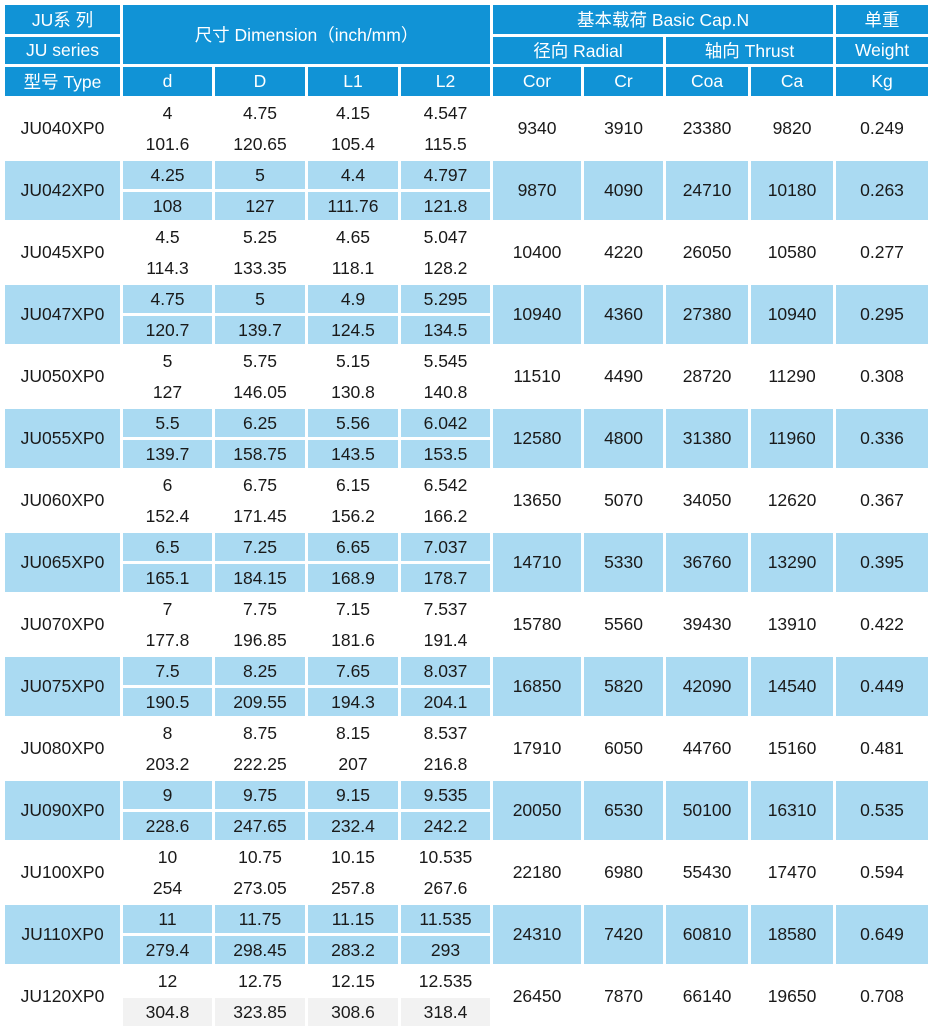  I want to click on cell-Coa: 42090, so click(707, 686).